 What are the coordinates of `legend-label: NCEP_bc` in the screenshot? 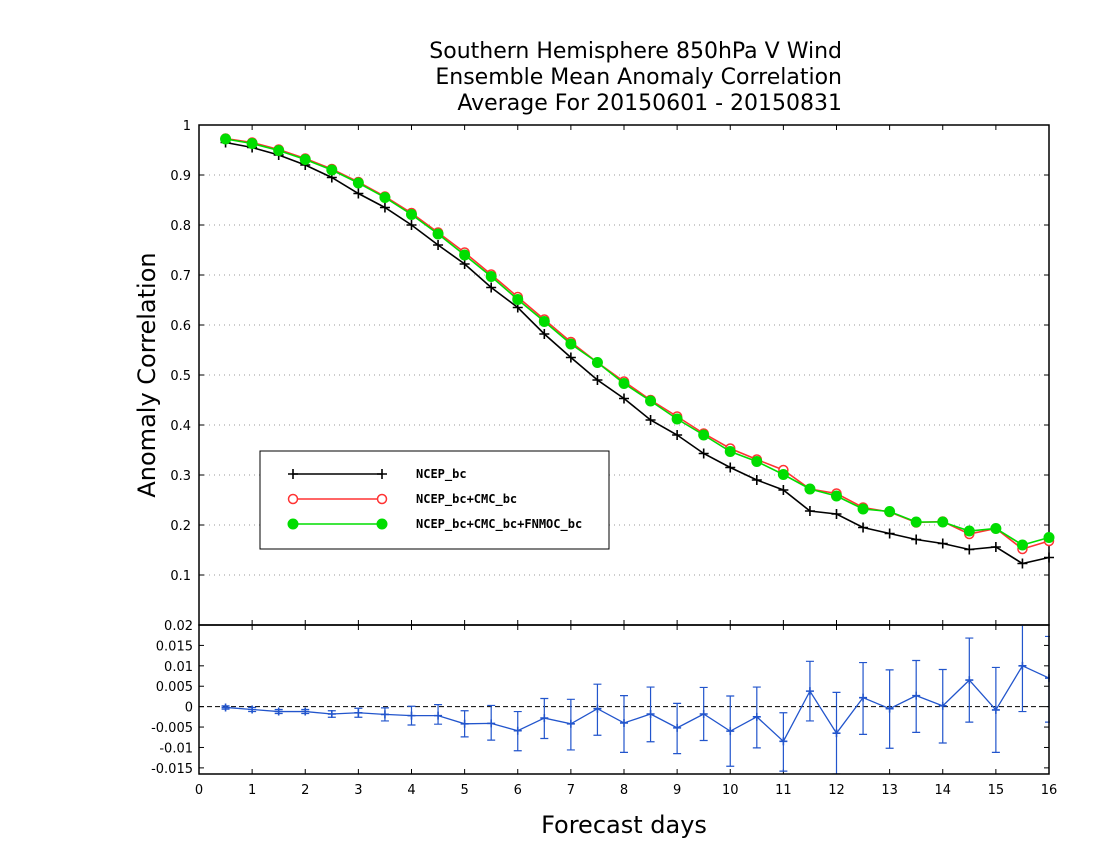 It's located at (441, 474).